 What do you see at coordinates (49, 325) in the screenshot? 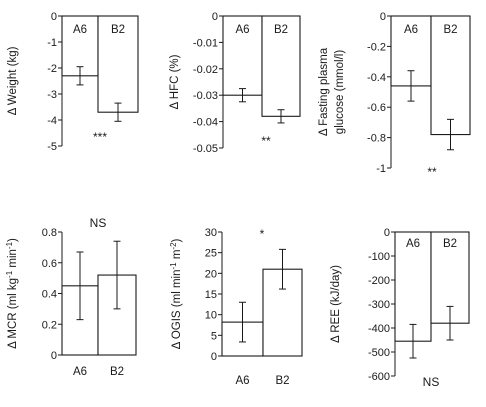
I see `y-tick-label: 0.2` at bounding box center [49, 325].